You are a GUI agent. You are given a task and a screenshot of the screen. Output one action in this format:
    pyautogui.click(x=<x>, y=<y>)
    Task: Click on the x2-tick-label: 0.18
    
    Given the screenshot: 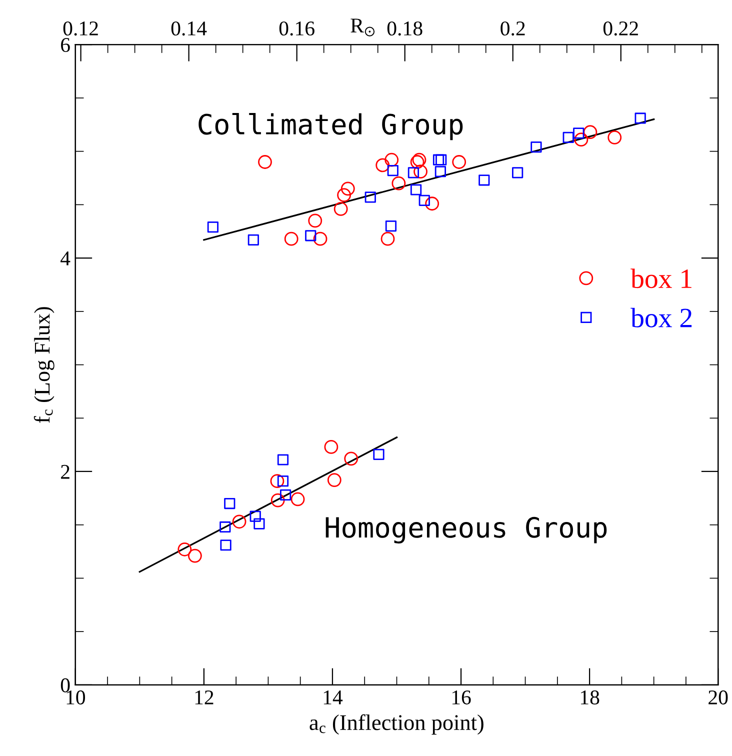 What is the action you would take?
    pyautogui.click(x=404, y=28)
    